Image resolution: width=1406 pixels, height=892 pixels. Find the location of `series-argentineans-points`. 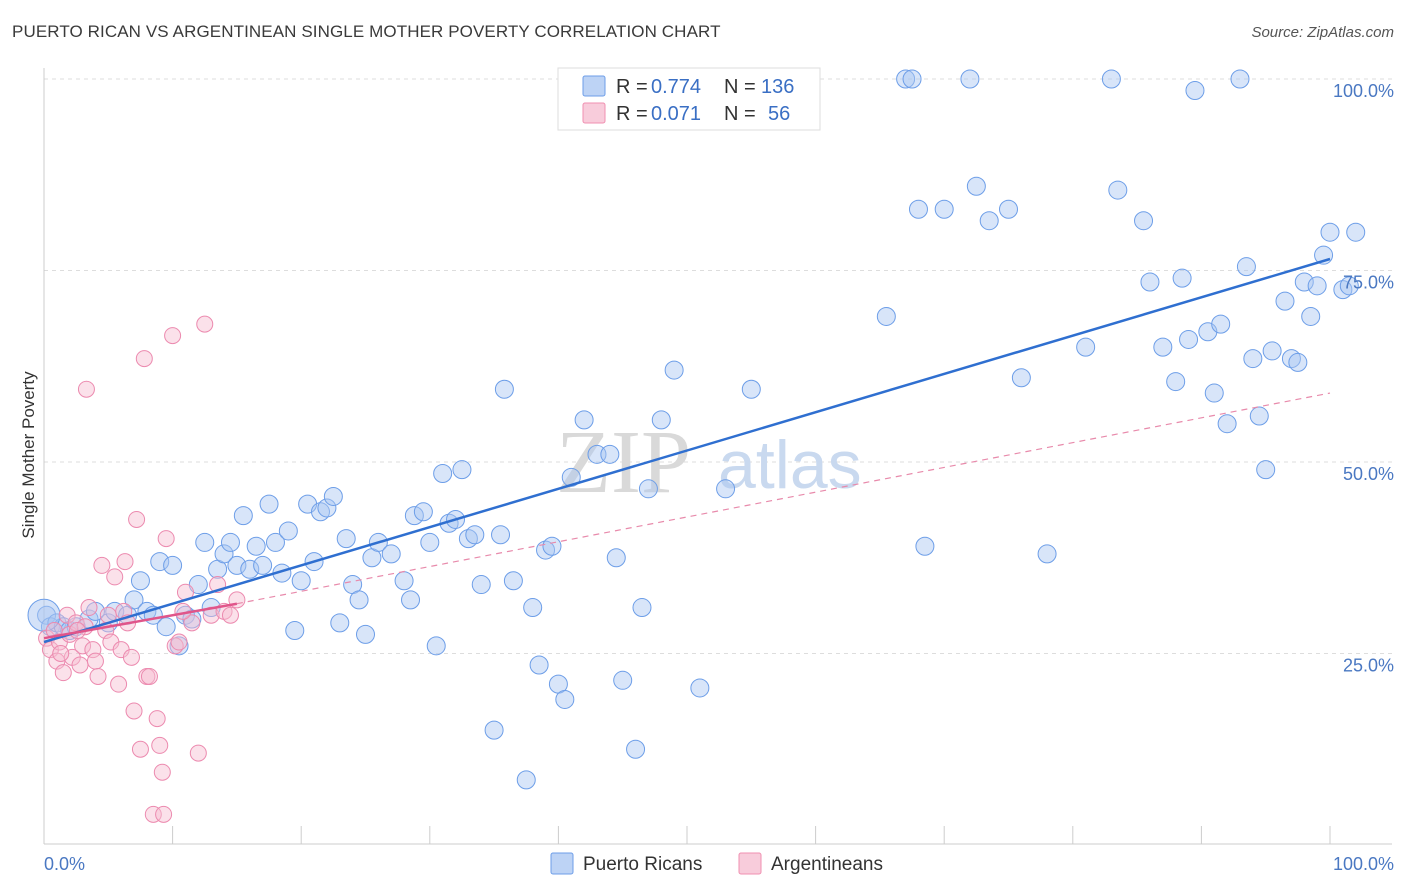

series-argentineans-points is located at coordinates (142, 569).